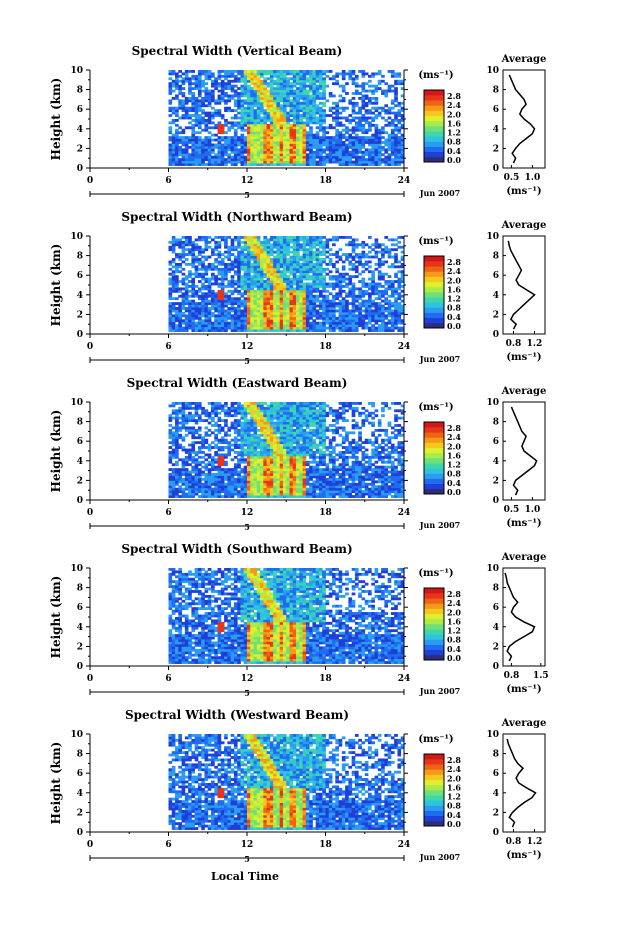 The height and width of the screenshot is (929, 619). Describe the element at coordinates (76, 71) in the screenshot. I see `y-tick-label: 10` at that location.